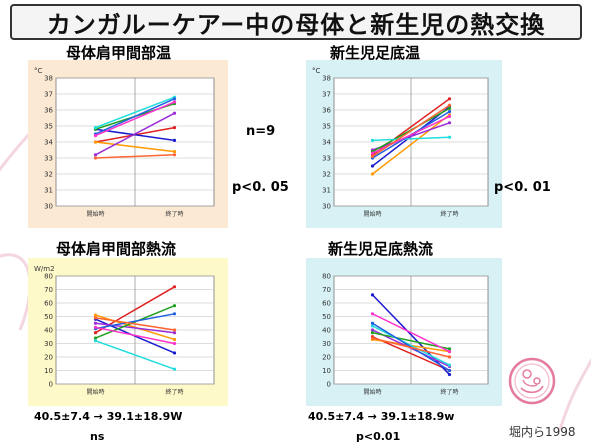 The height and width of the screenshot is (445, 591). I want to click on y-unit-label: W/m2, so click(44, 269).